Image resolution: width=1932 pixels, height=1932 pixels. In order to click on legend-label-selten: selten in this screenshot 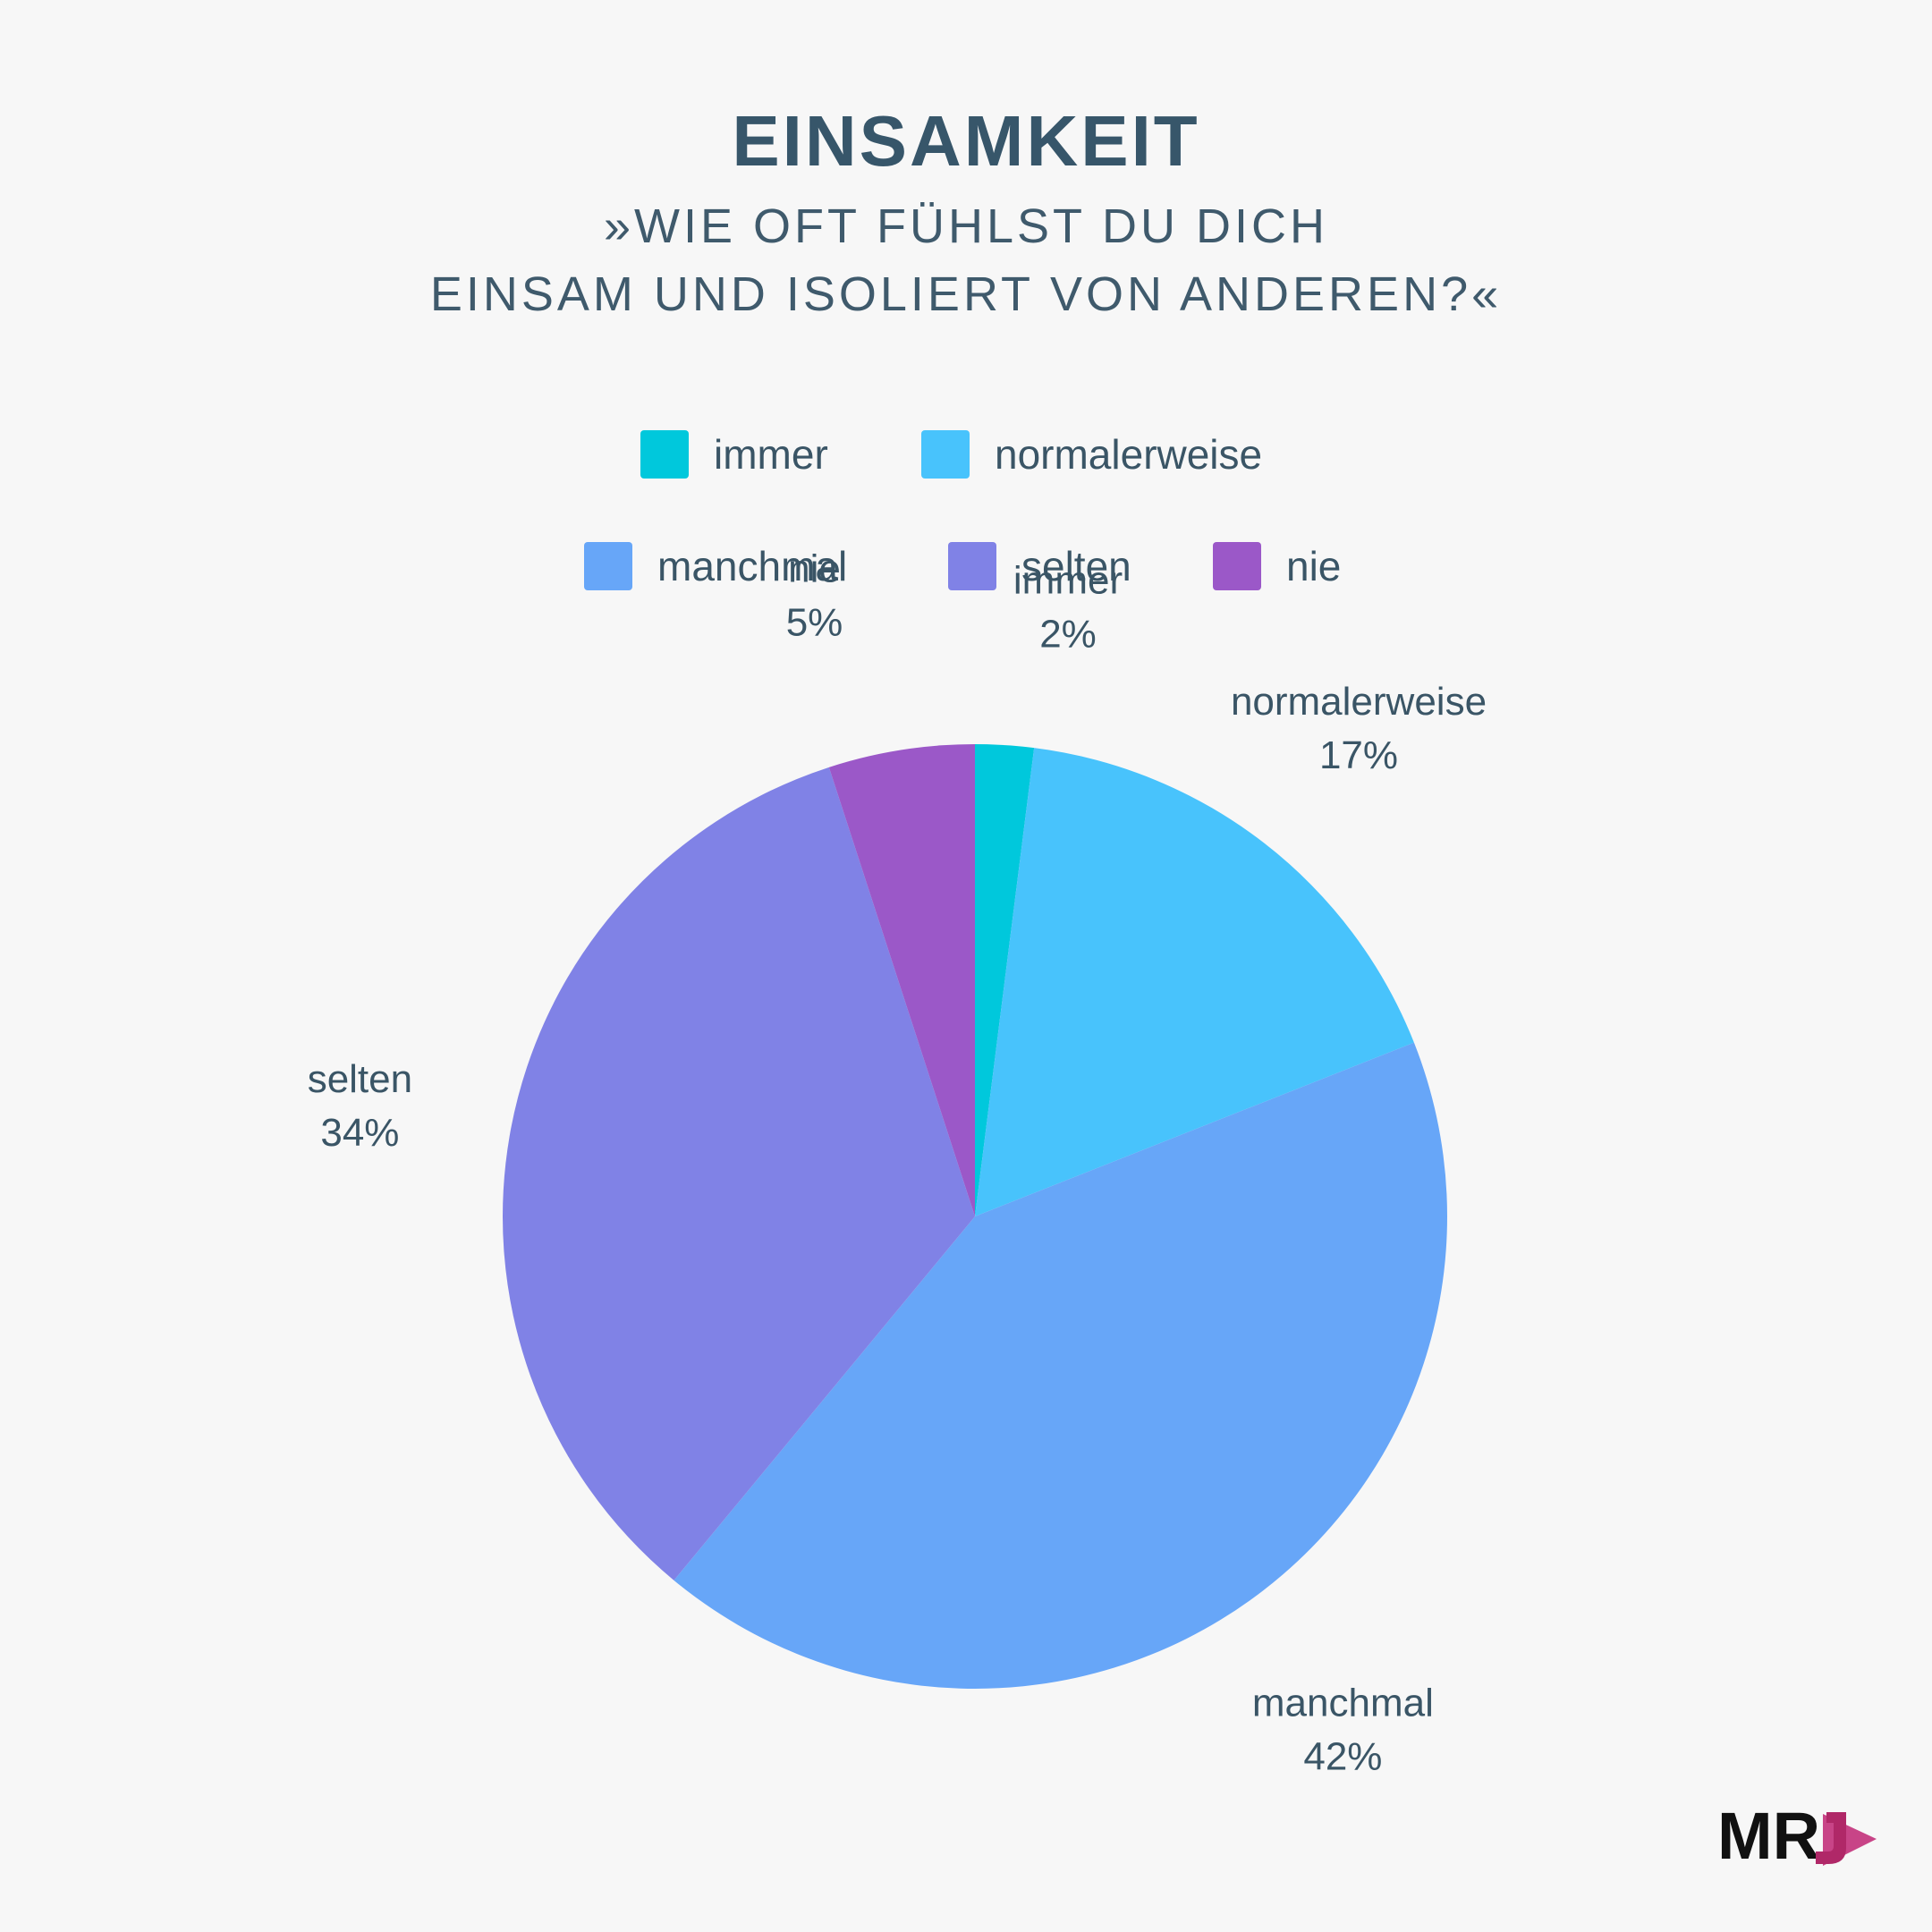, I will do `click(1076, 566)`.